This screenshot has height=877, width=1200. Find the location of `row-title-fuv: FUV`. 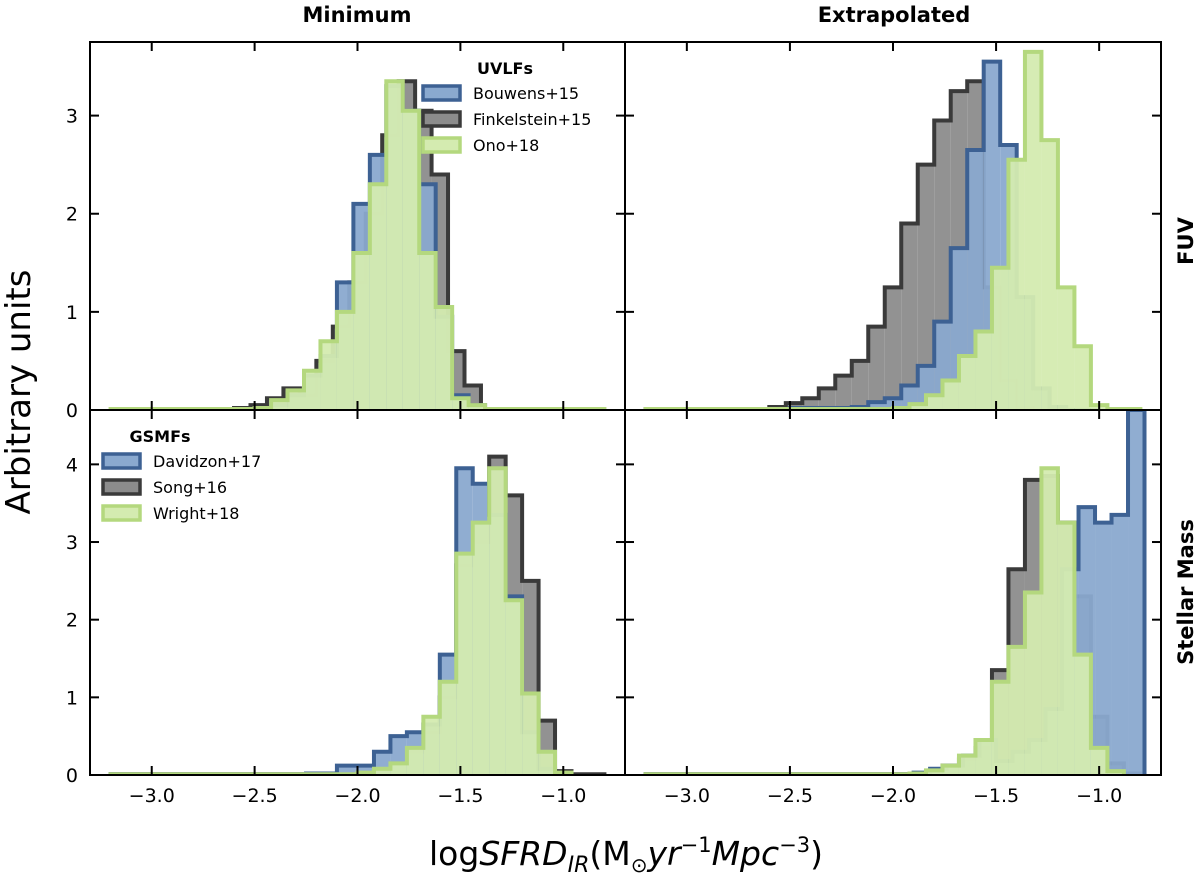

row-title-fuv: FUV is located at coordinates (1186, 240).